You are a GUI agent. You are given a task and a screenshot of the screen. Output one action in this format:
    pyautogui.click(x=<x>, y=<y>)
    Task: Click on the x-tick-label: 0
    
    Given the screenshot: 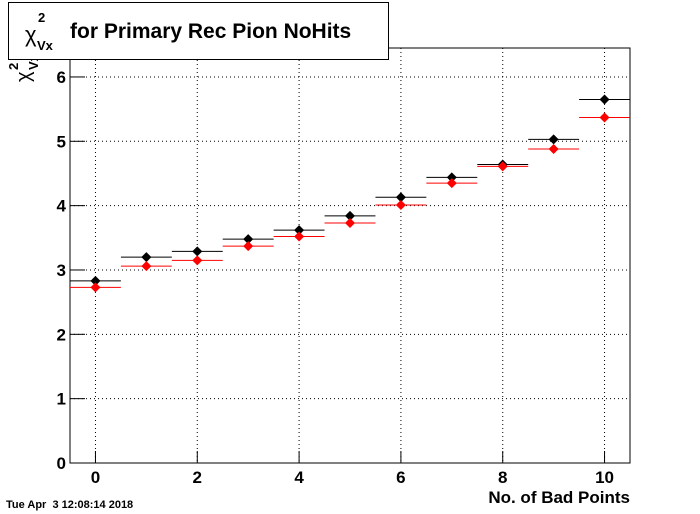 What is the action you would take?
    pyautogui.click(x=95, y=477)
    